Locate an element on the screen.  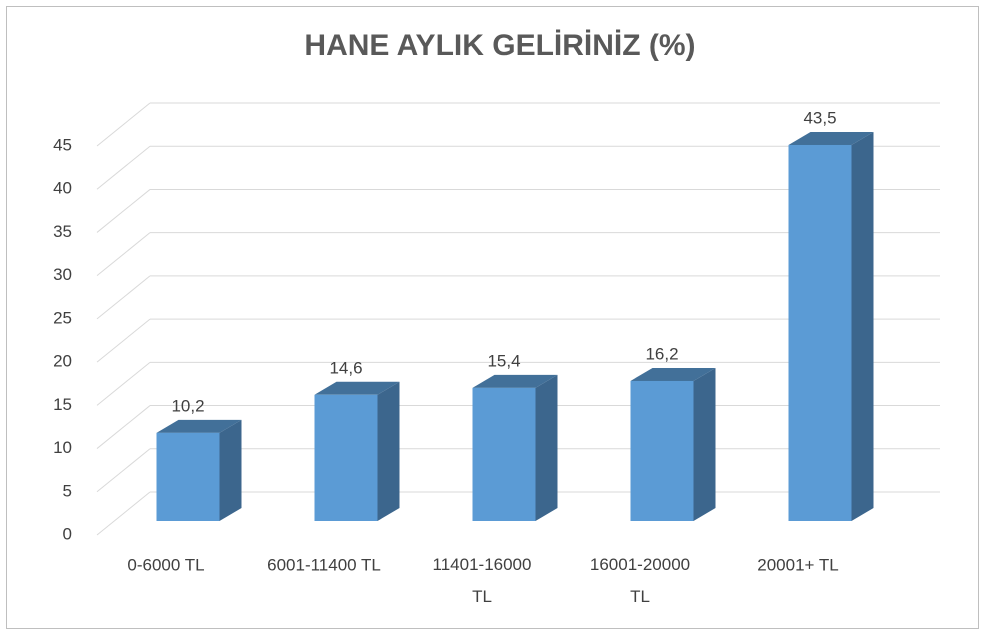
x-tick-label: 0-6000 TL is located at coordinates (165, 564).